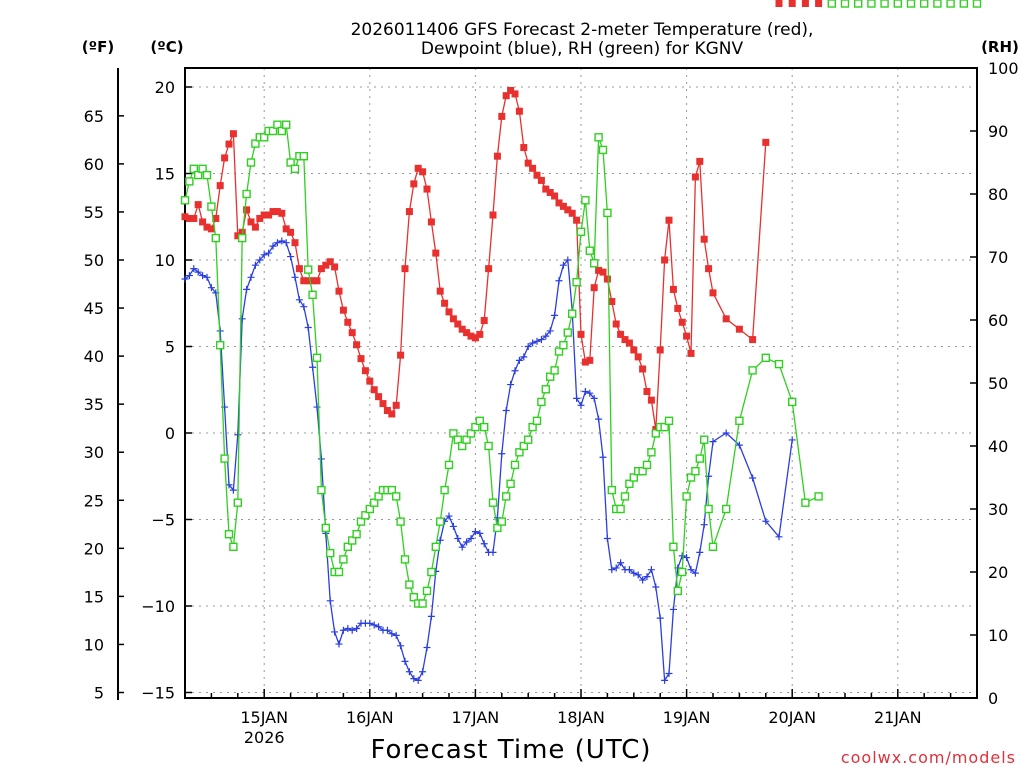 The width and height of the screenshot is (1024, 768). Describe the element at coordinates (165, 87) in the screenshot. I see `c-tick-label: 20` at that location.